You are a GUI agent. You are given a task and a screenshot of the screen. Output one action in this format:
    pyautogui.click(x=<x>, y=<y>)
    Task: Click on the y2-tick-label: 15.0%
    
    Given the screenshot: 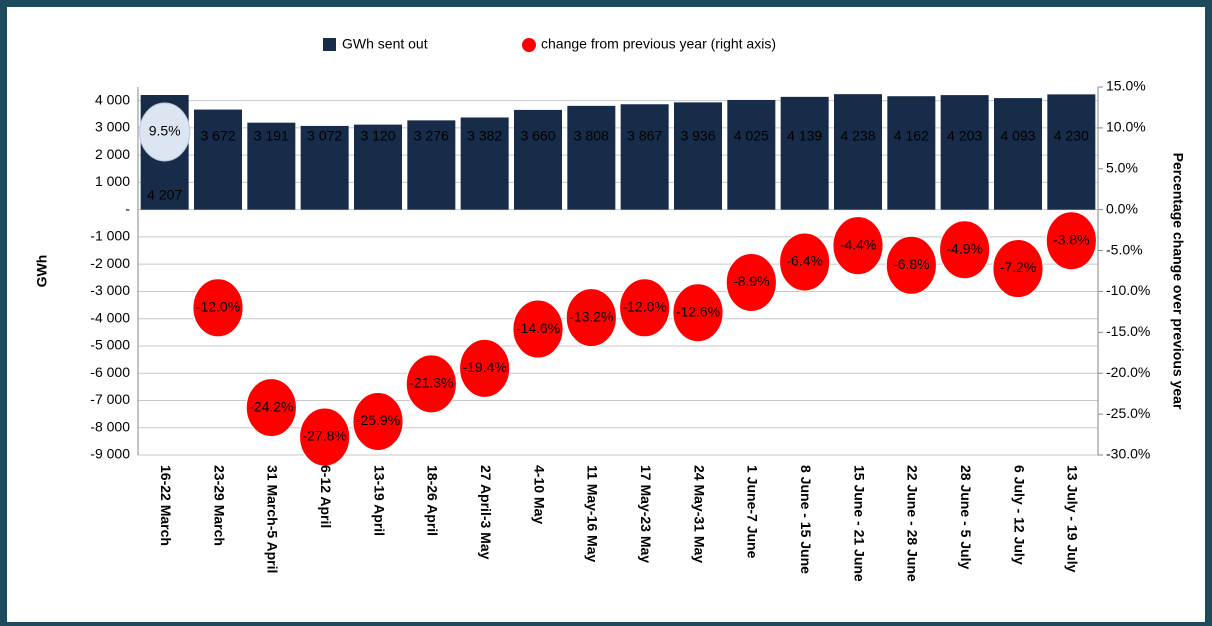 What is the action you would take?
    pyautogui.click(x=1126, y=86)
    